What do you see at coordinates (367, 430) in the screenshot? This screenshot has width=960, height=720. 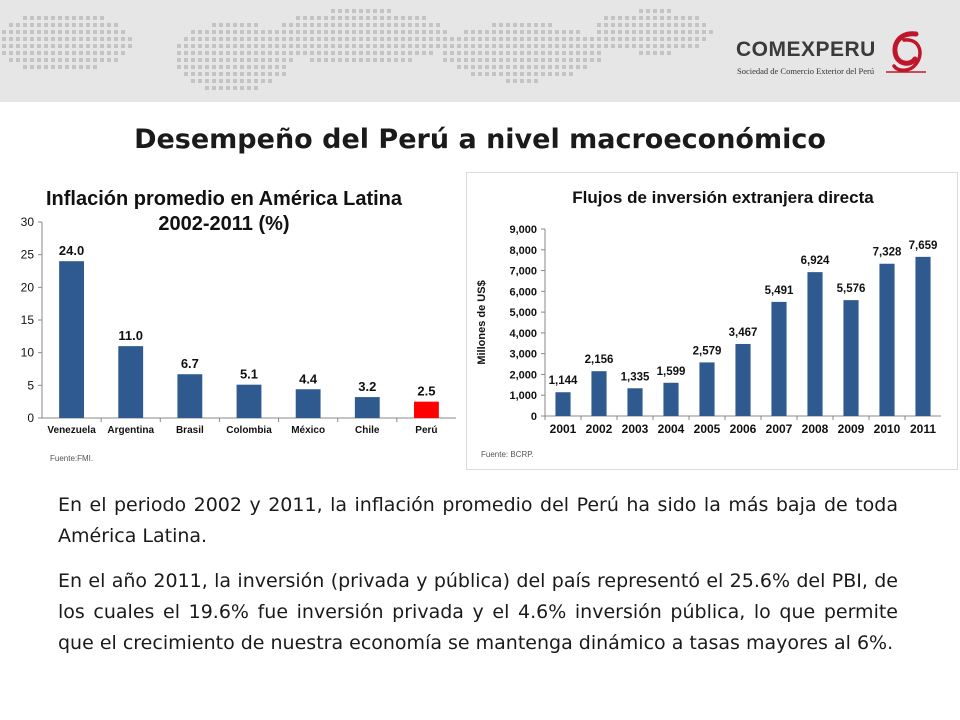 I see `chart1-x-tick-label: Chile` at bounding box center [367, 430].